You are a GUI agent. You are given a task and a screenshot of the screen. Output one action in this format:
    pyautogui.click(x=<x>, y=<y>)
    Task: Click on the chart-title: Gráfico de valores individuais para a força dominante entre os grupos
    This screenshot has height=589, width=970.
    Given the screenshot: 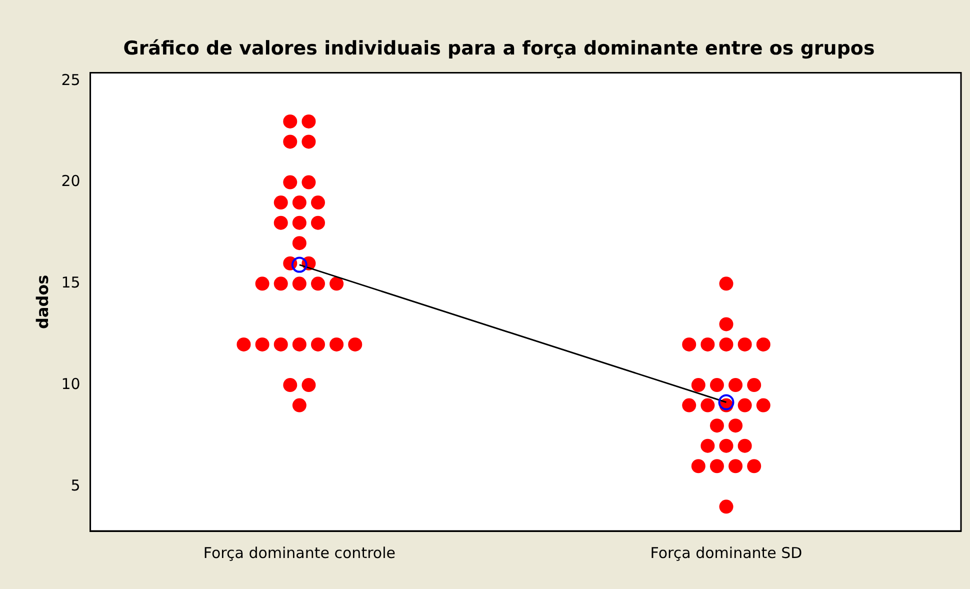 What is the action you would take?
    pyautogui.click(x=499, y=48)
    